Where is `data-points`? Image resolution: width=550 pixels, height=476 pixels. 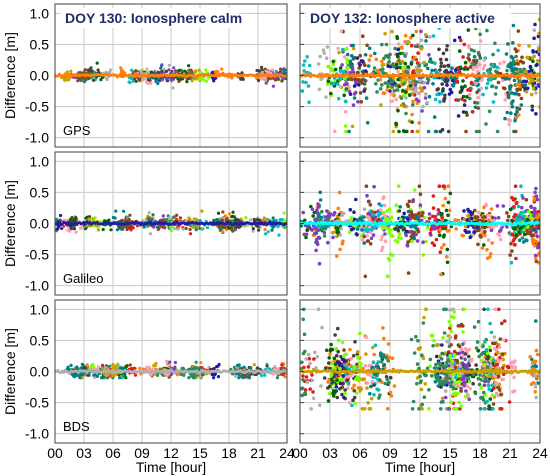 data-points is located at coordinates (171, 369).